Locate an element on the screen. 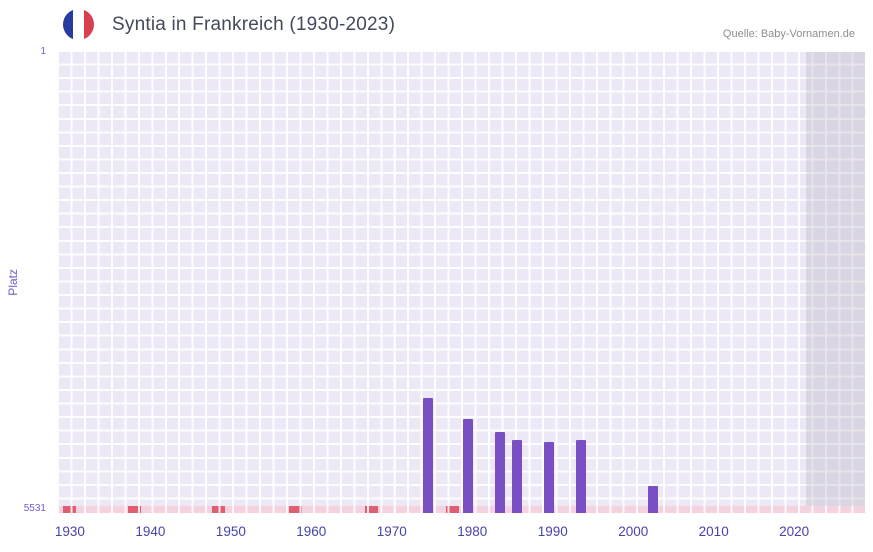 This screenshot has width=873, height=552. chart-header: Syntia in Frankreich (1930-2023) is located at coordinates (229, 24).